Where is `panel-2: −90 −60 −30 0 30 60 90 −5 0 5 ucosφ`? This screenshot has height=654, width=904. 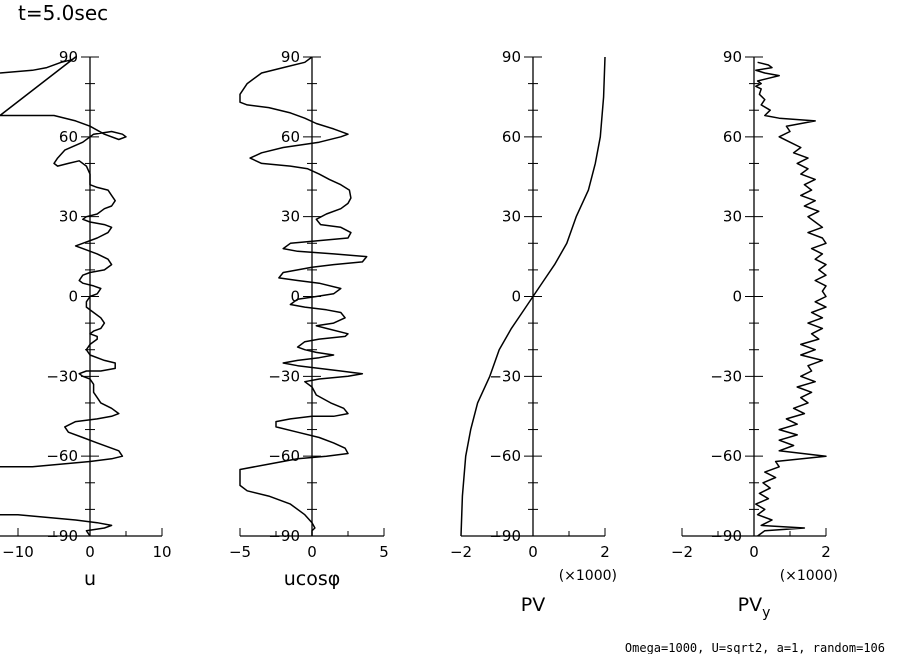
panel-2: −90 −60 −30 0 30 60 90 −5 0 5 ucosφ is located at coordinates (309, 319).